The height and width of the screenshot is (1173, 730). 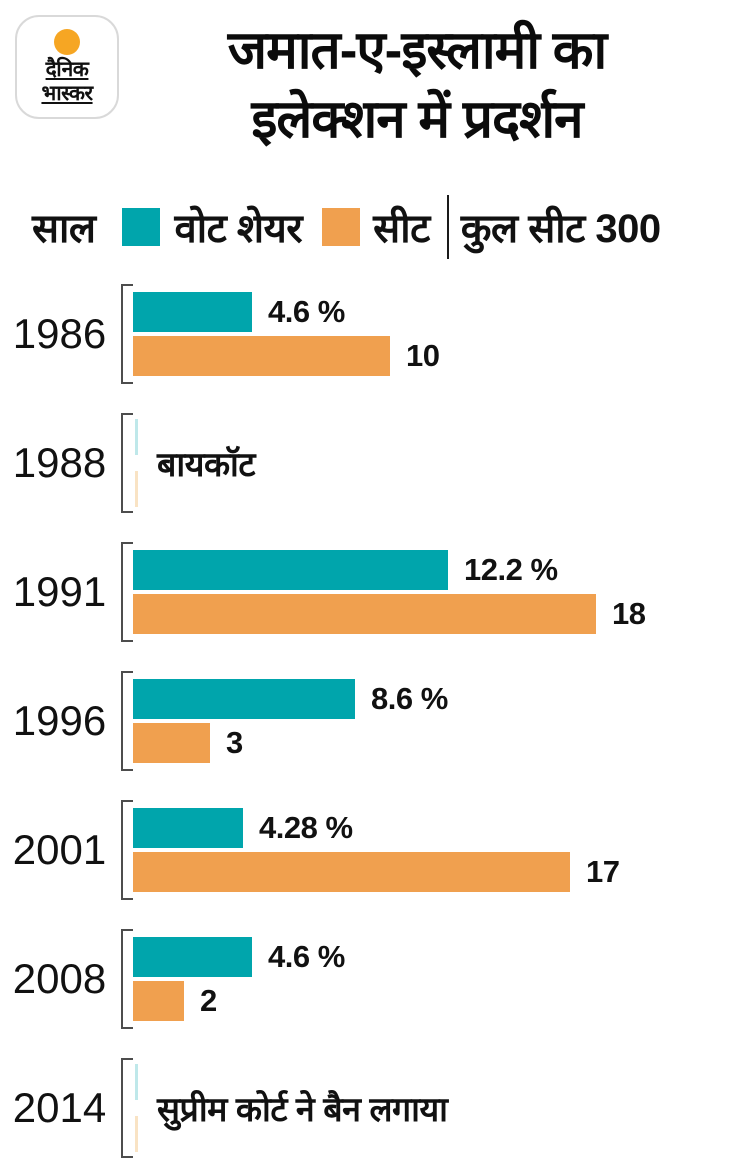 I want to click on seats-bar-line: 18, so click(x=431, y=613).